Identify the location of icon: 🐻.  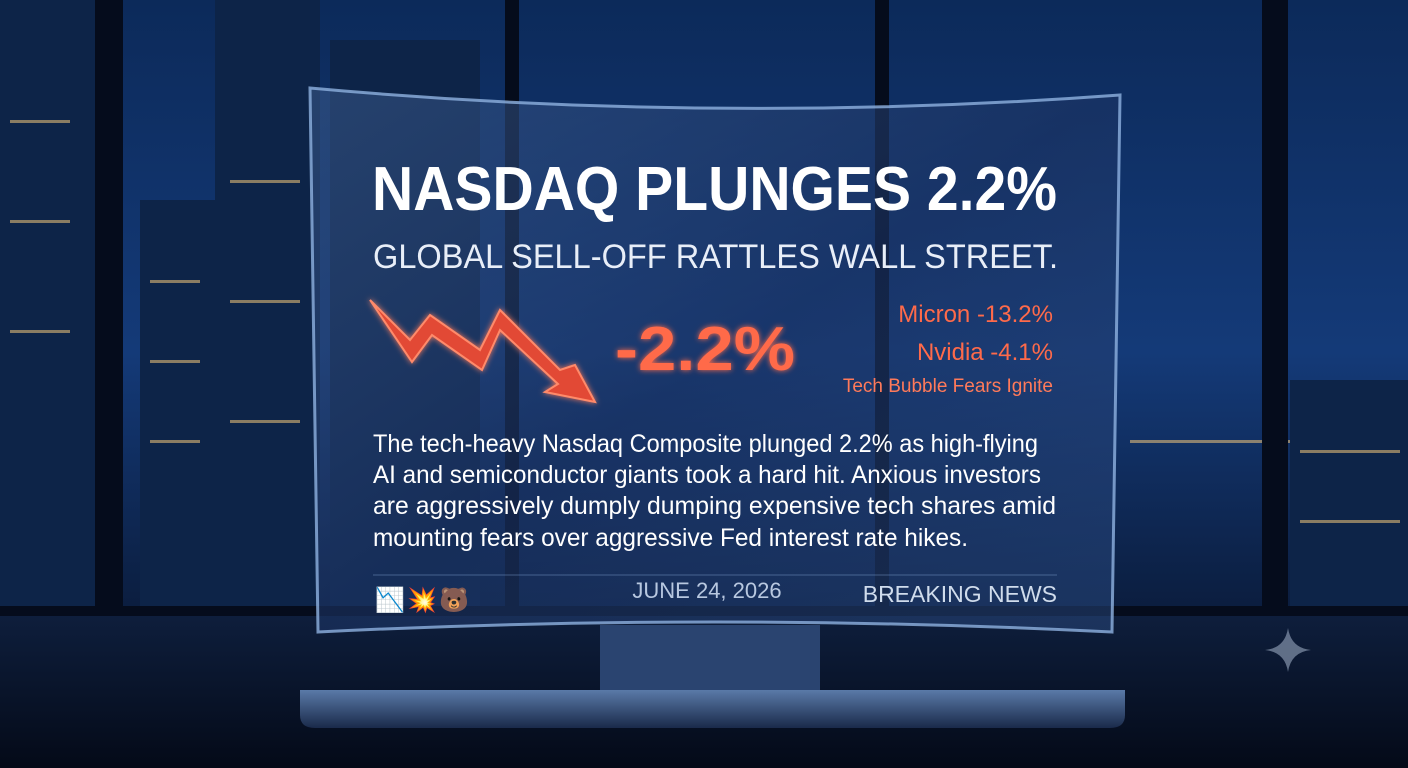
(454, 599).